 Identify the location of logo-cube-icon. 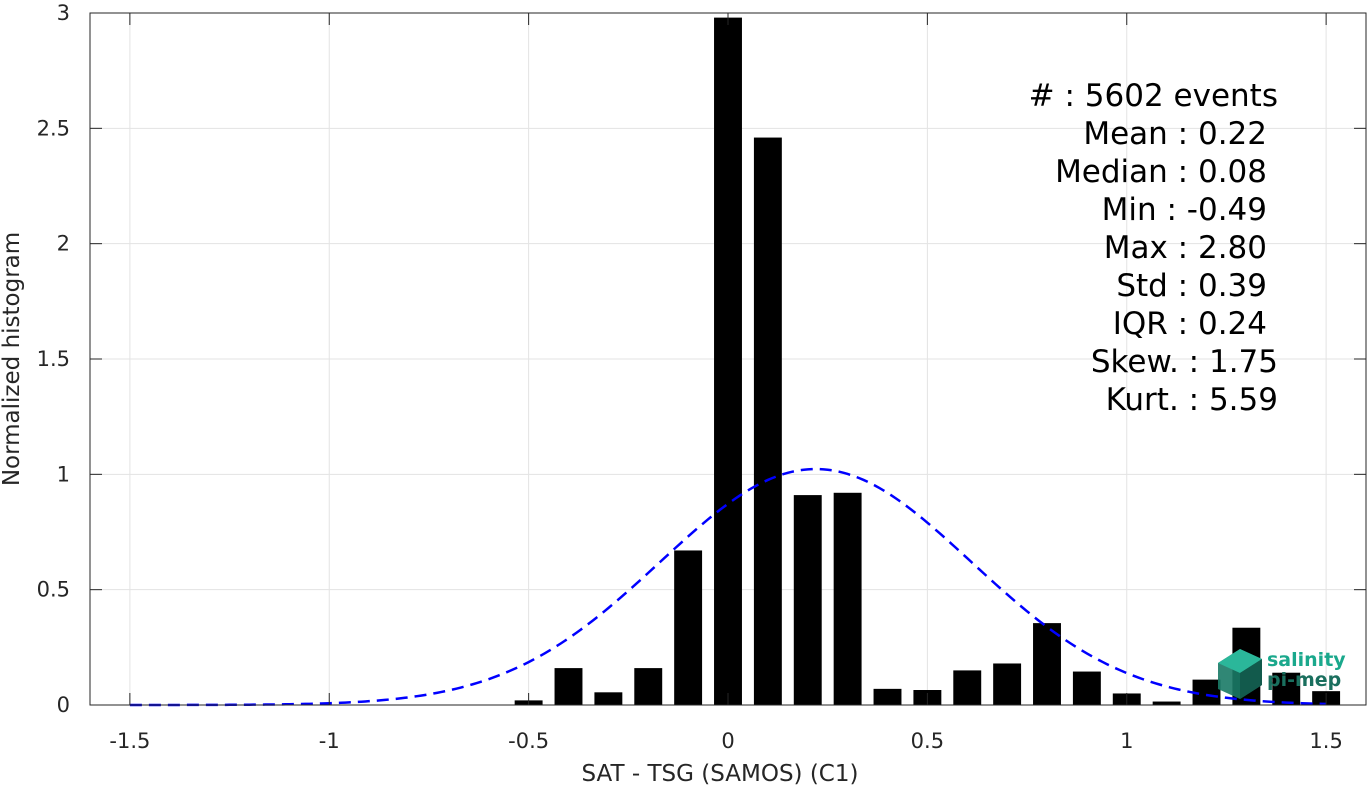
(1240, 674).